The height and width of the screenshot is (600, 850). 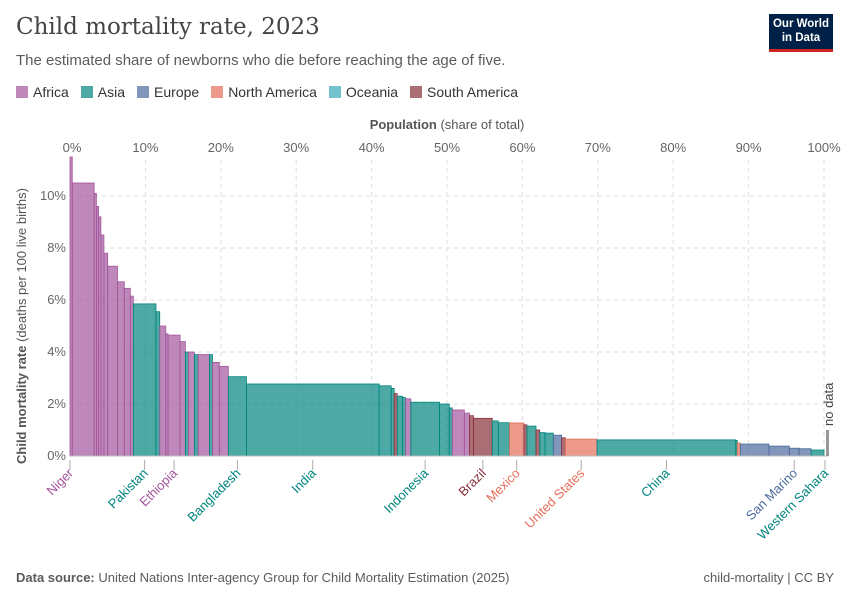 What do you see at coordinates (828, 404) in the screenshot?
I see `no-data-label: no data` at bounding box center [828, 404].